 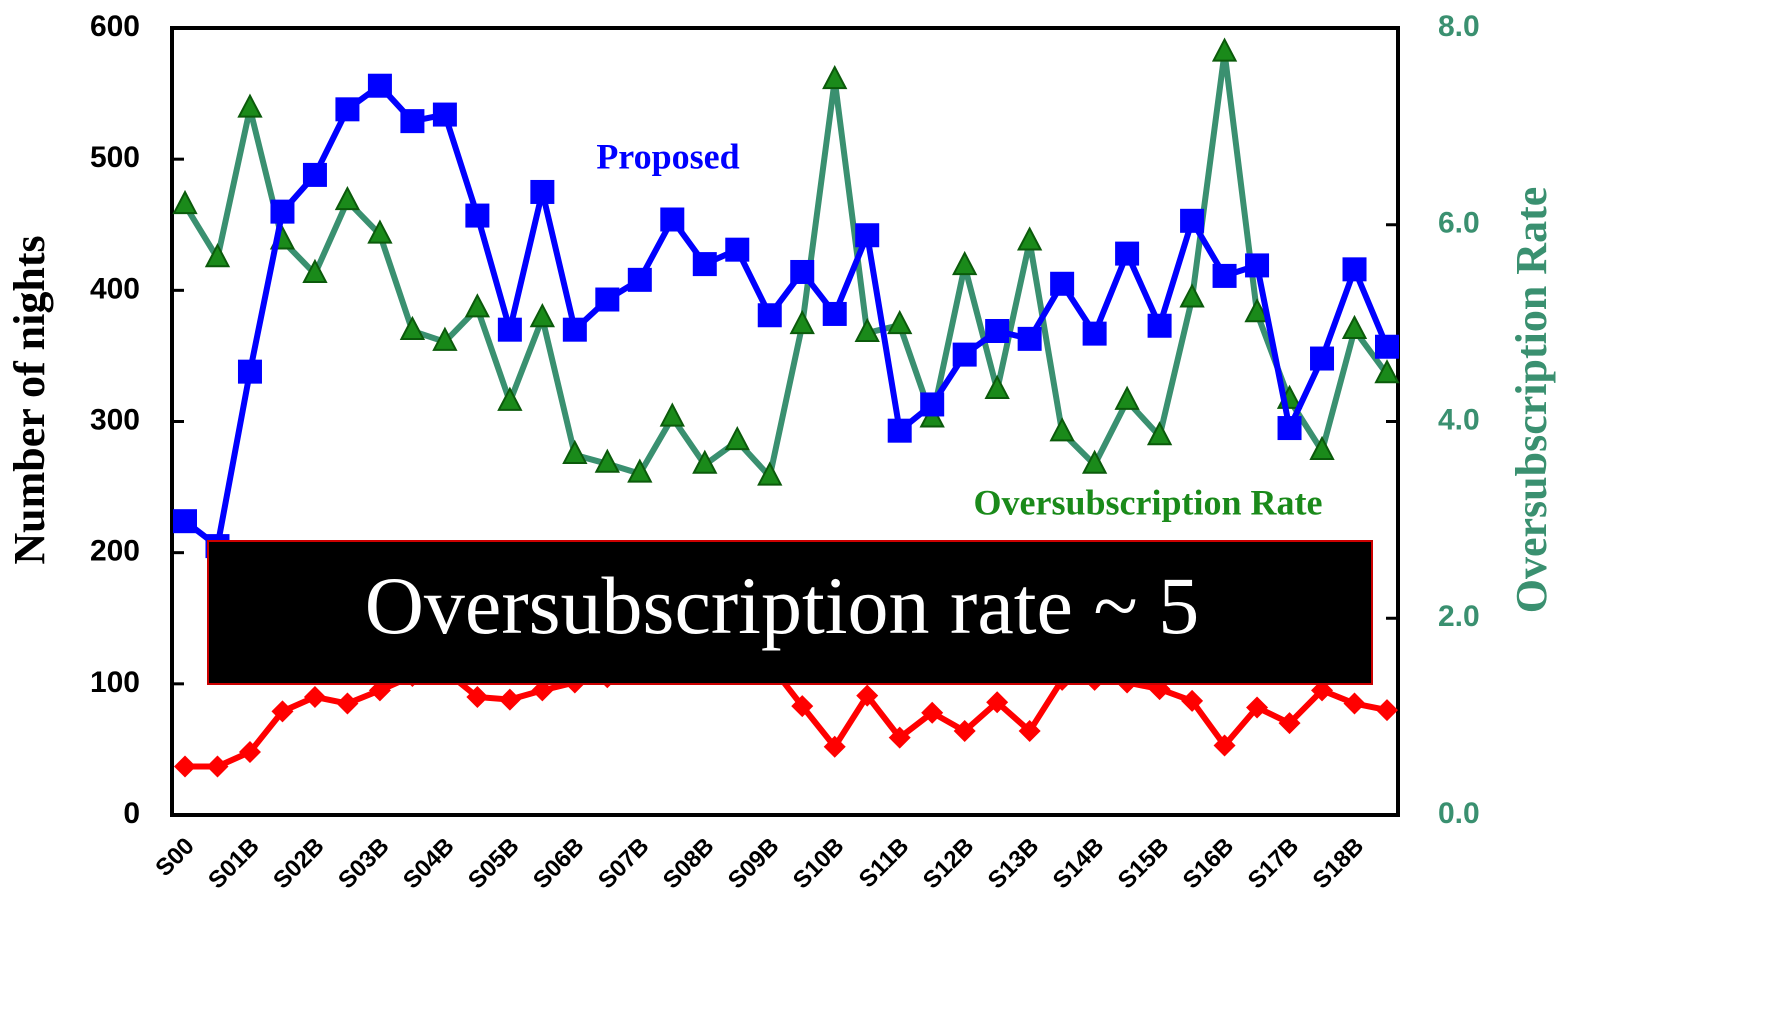 I want to click on y-tick-label: 100, so click(x=115, y=682).